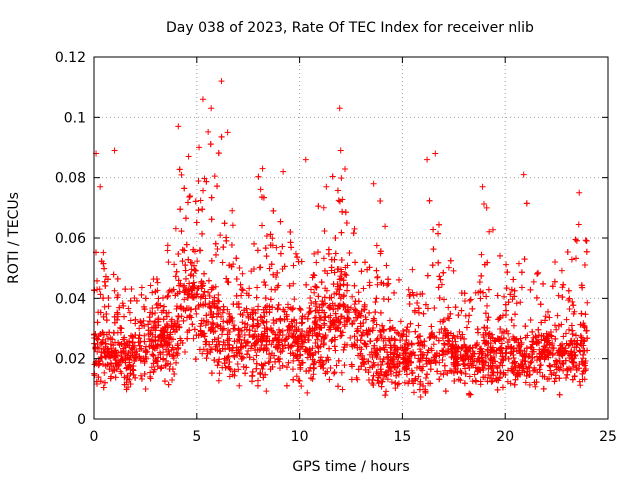 The height and width of the screenshot is (480, 640). Describe the element at coordinates (608, 437) in the screenshot. I see `x-tick-label: 25` at that location.